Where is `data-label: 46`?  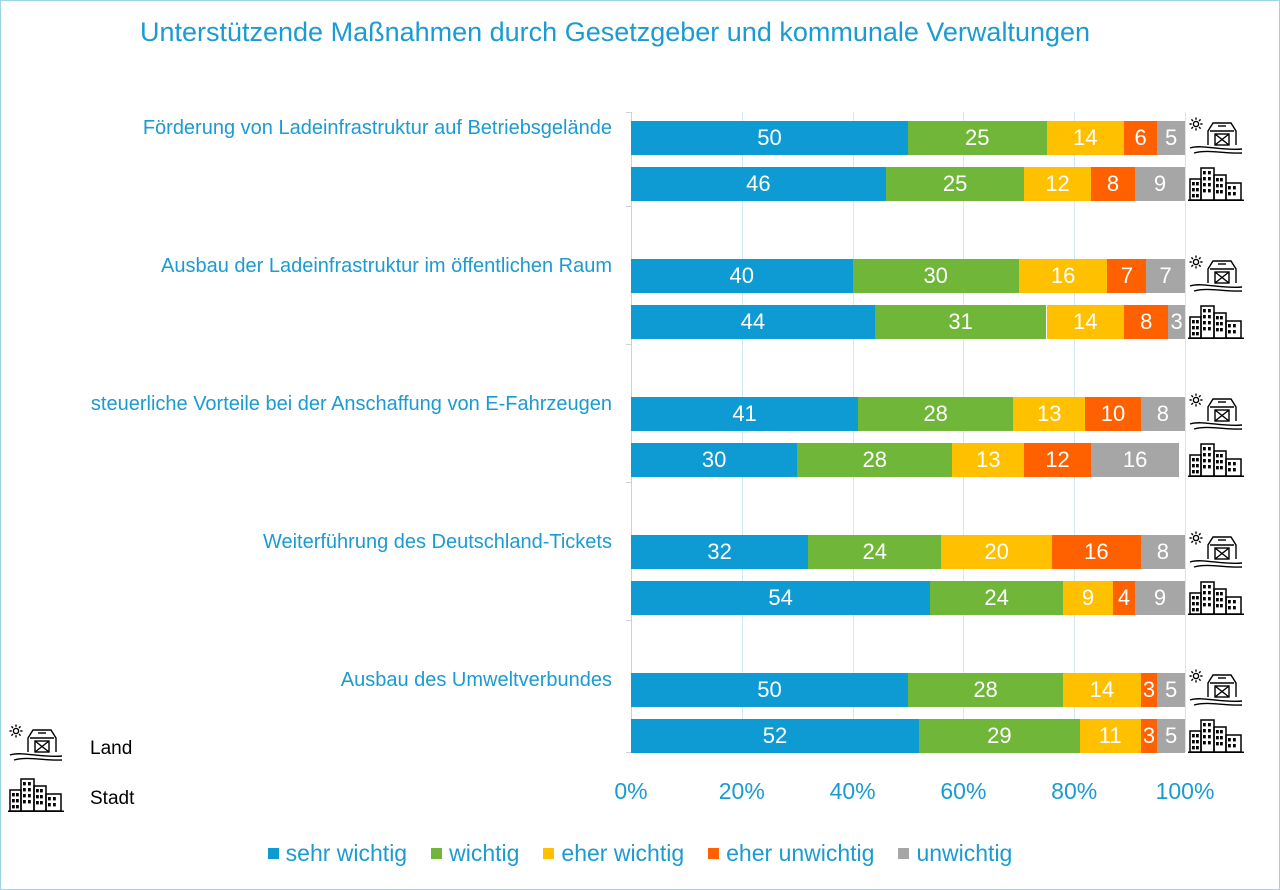
data-label: 46 is located at coordinates (758, 183).